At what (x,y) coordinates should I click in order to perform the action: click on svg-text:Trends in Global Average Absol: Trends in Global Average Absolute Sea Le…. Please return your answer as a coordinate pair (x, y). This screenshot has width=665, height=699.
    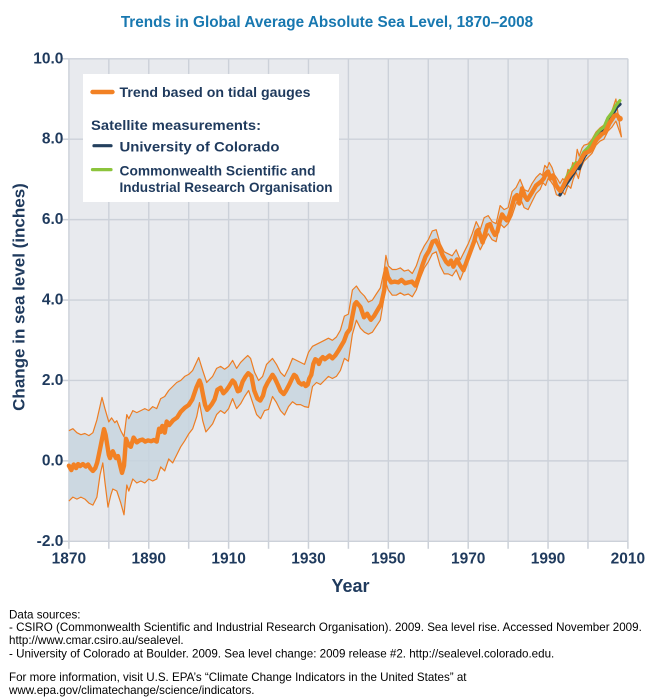
    Looking at the image, I should click on (327, 22).